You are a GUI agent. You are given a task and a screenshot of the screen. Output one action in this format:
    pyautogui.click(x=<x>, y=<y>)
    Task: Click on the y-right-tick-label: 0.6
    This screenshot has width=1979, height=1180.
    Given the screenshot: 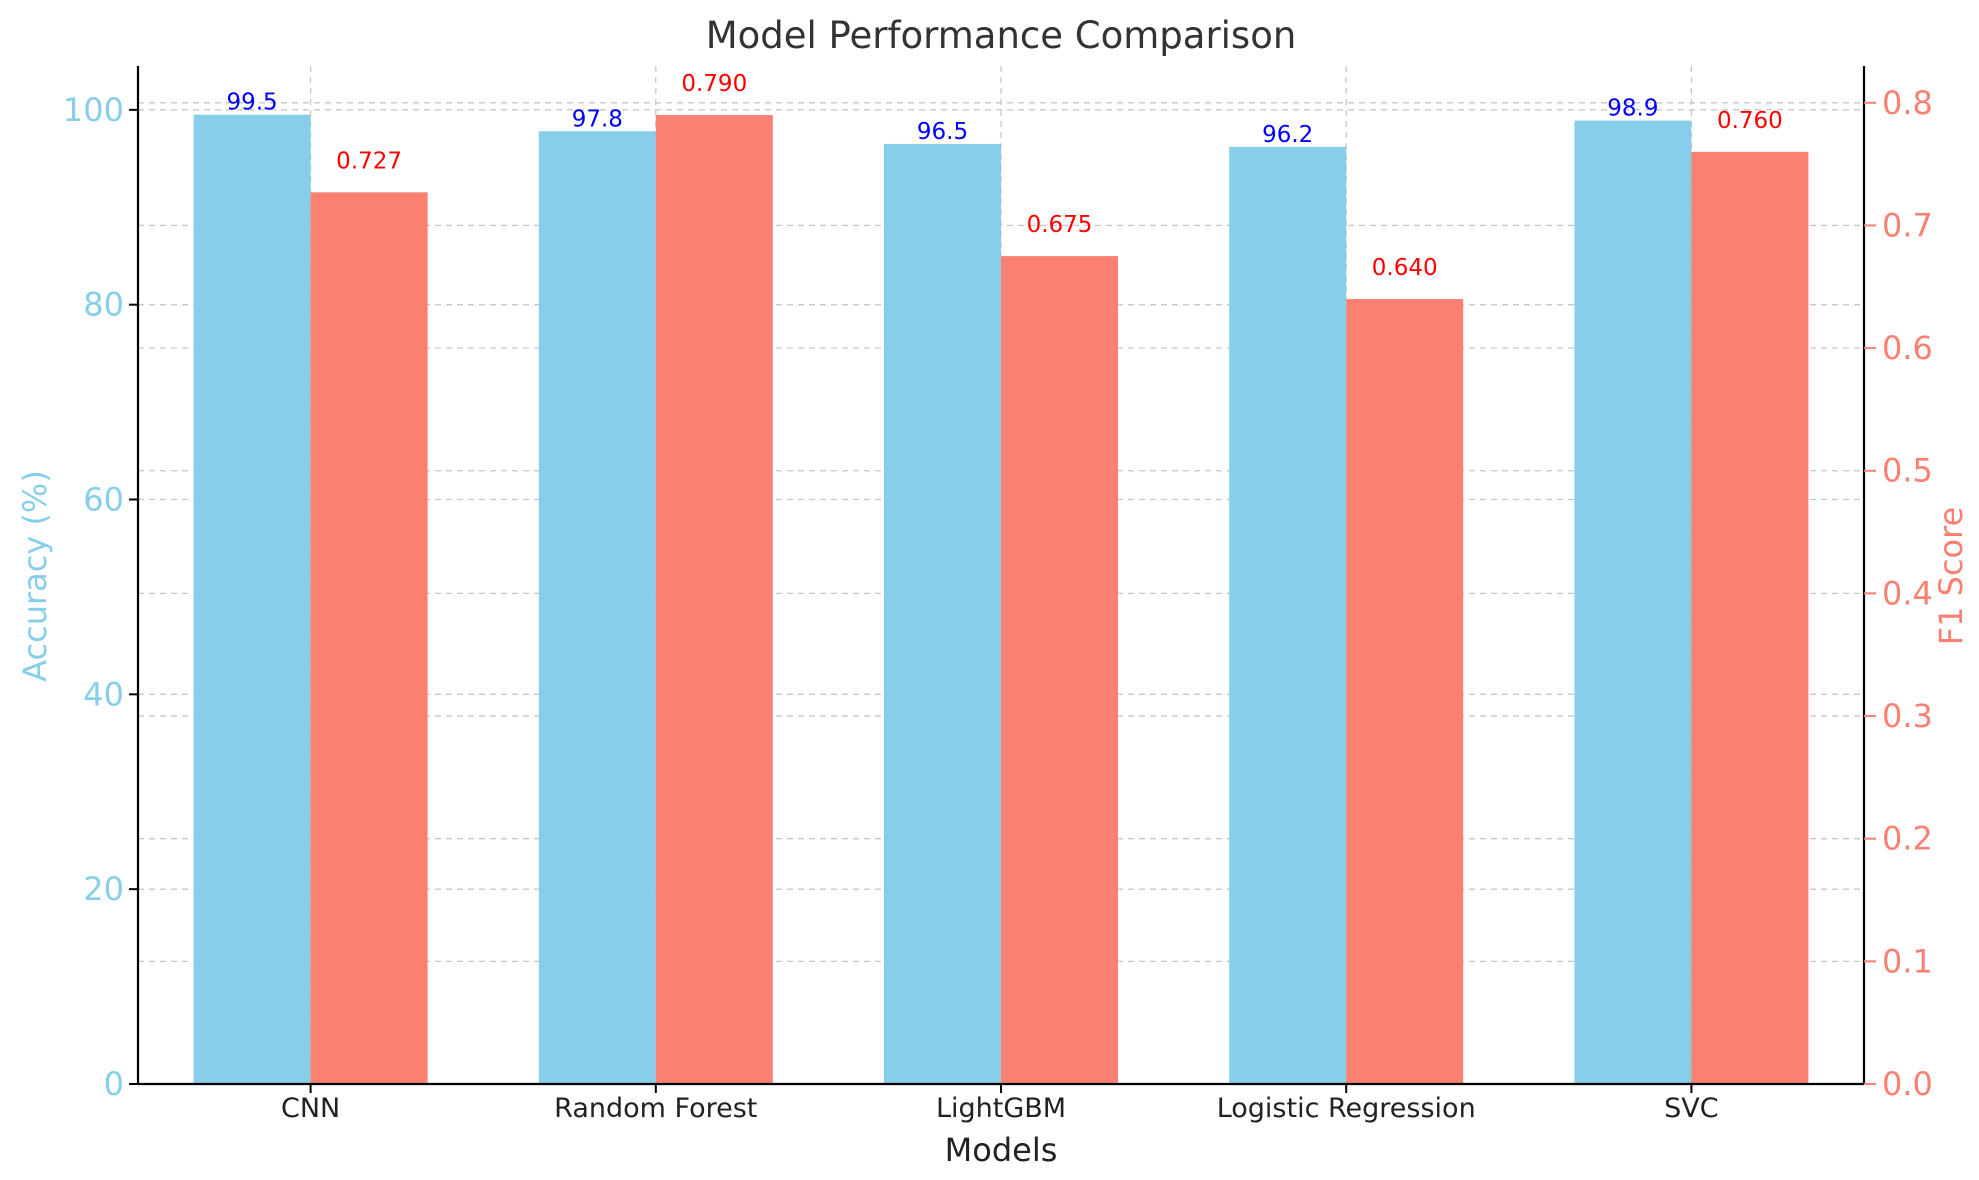 What is the action you would take?
    pyautogui.click(x=1907, y=348)
    